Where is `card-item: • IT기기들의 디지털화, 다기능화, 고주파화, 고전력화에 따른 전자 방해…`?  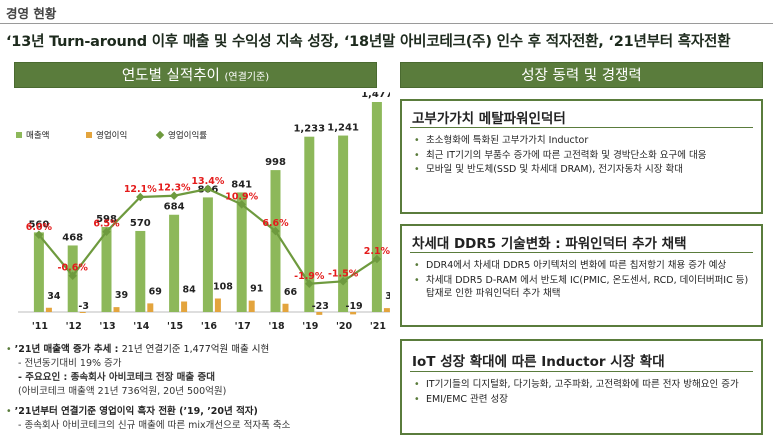 card-item: • IT기기들의 디지털화, 다기능화, 고주파화, 고전력화에 따른 전자 방해… is located at coordinates (582, 385).